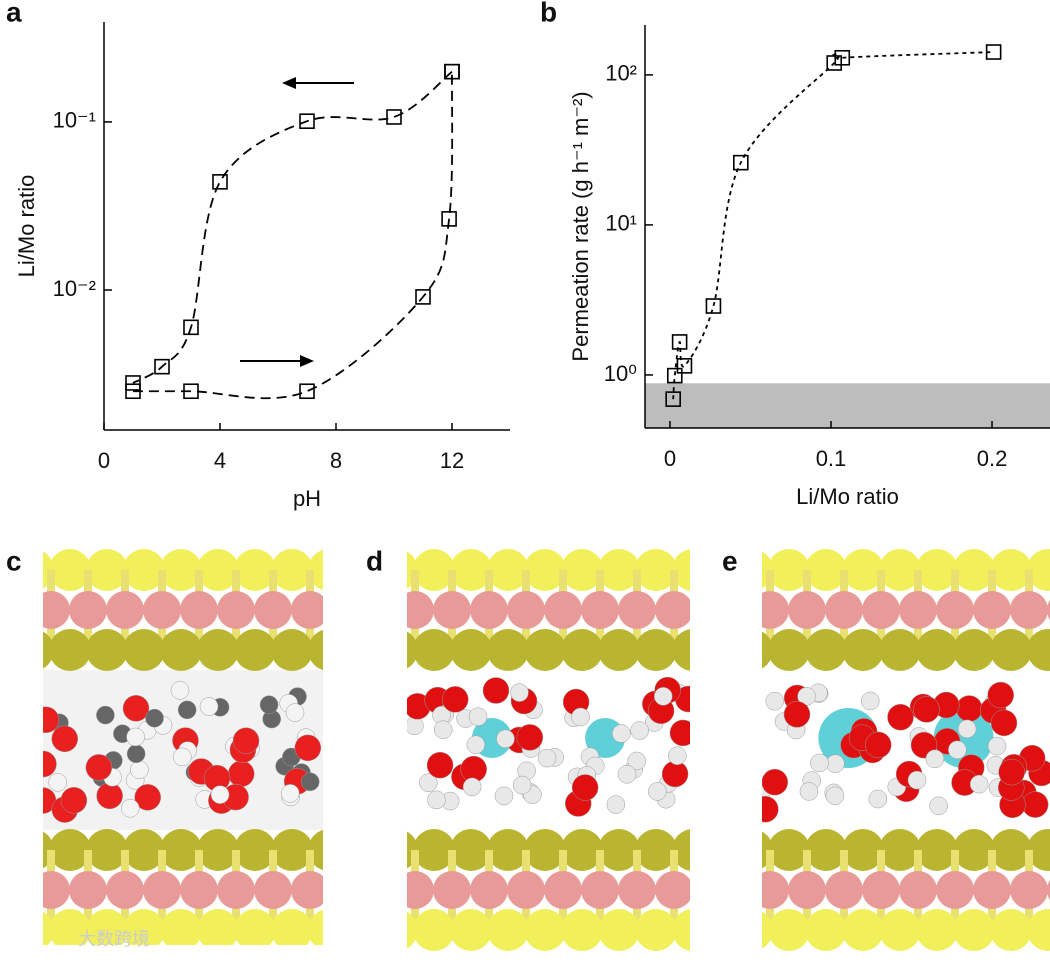  Describe the element at coordinates (26, 226) in the screenshot. I see `y-axis-label: Li/Mo ratio` at that location.